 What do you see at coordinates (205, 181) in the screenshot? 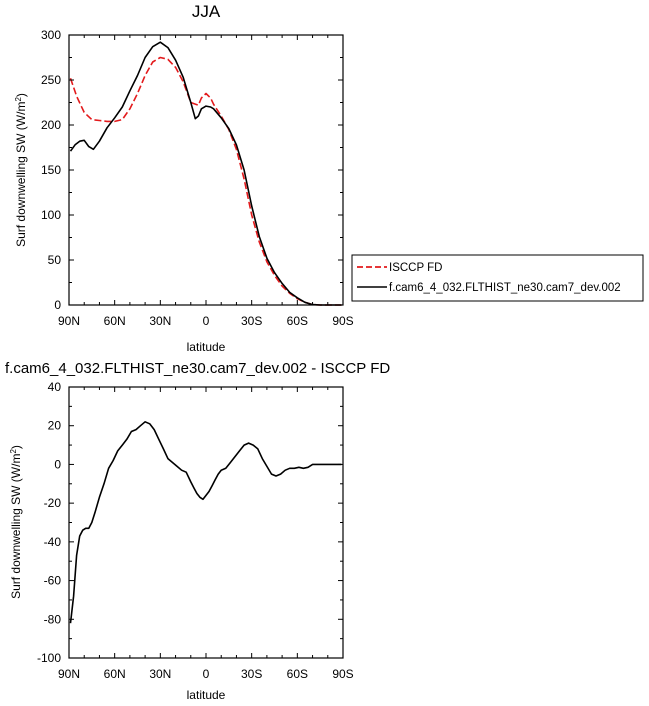
I see `series-line-isccp-fd` at bounding box center [205, 181].